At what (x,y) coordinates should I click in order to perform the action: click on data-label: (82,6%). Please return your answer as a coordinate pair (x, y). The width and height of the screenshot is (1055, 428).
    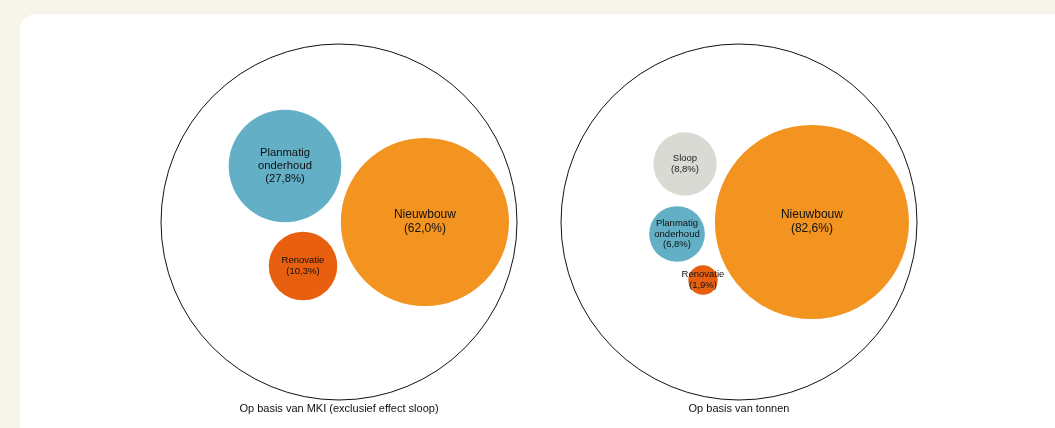
    Looking at the image, I should click on (811, 228).